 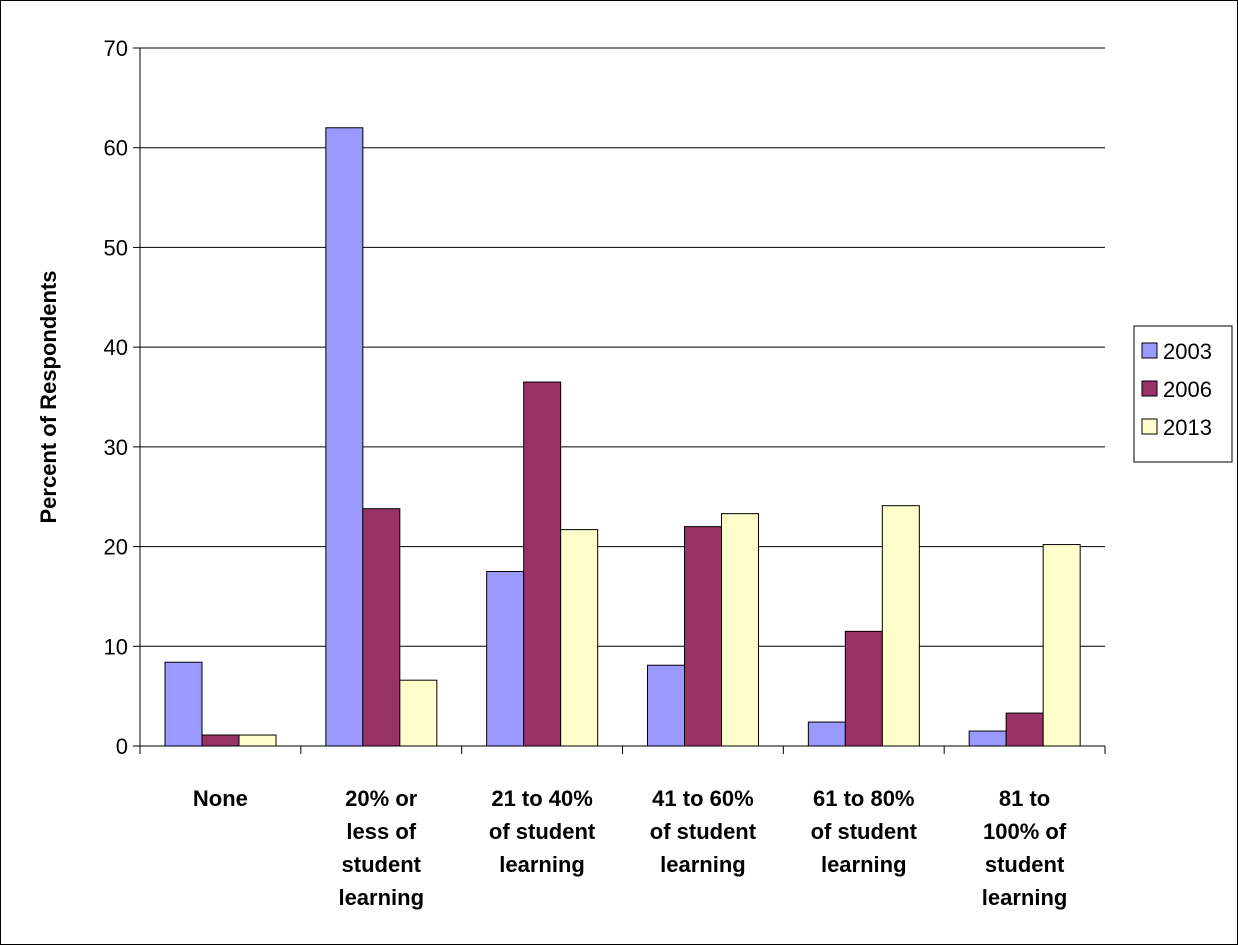 I want to click on x-category-label-0: None, so click(x=220, y=798).